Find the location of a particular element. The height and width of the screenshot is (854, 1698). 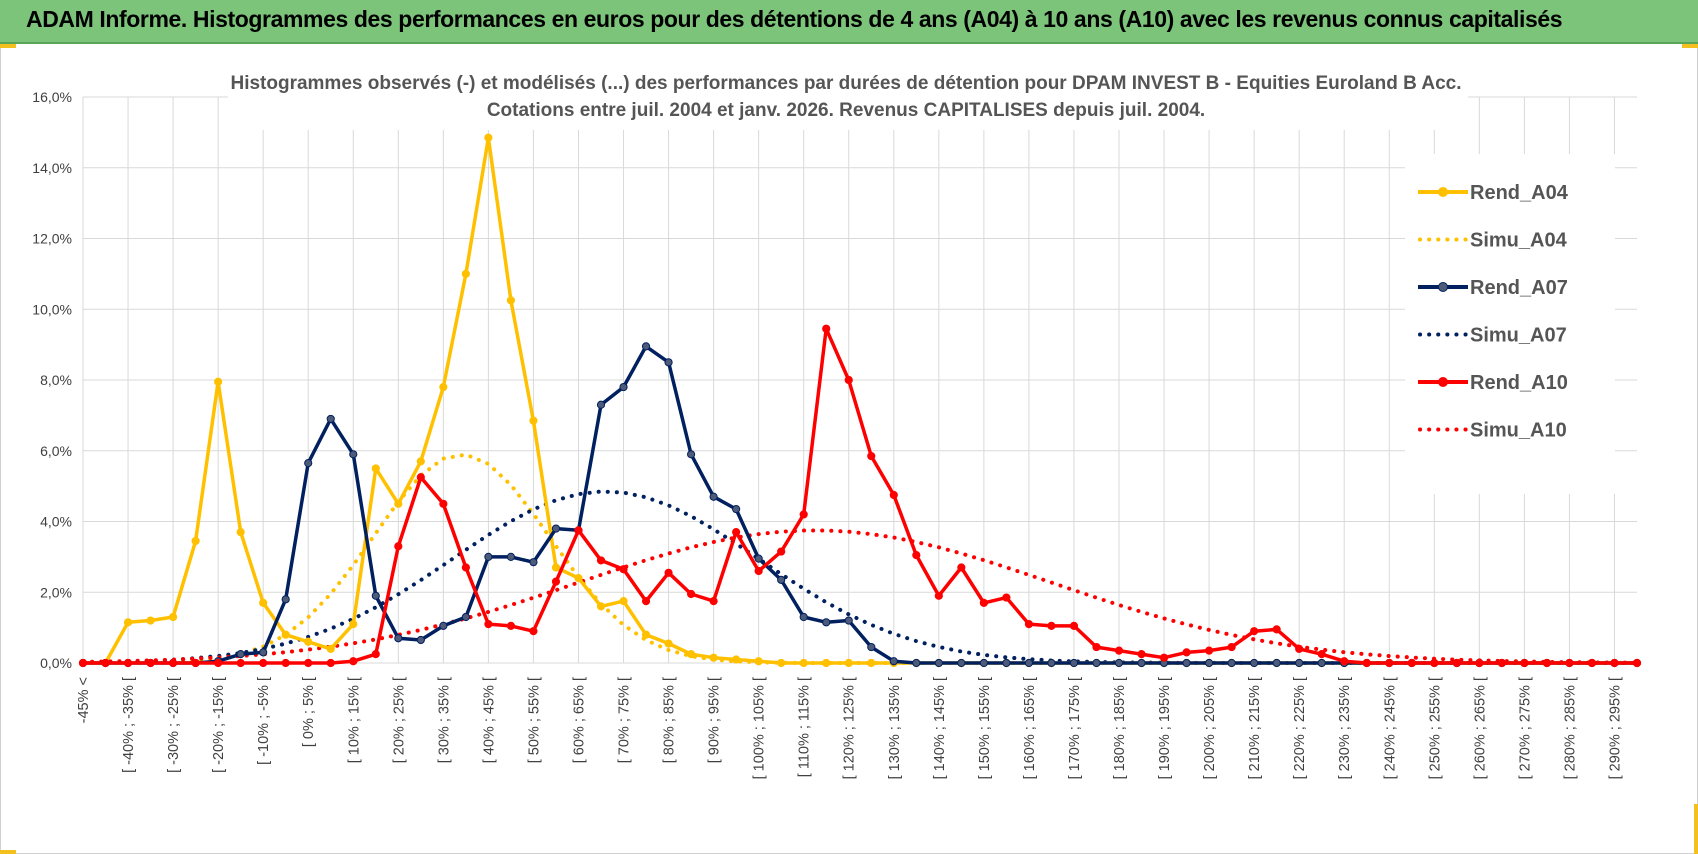

series-simu-a10 is located at coordinates (860, 596).